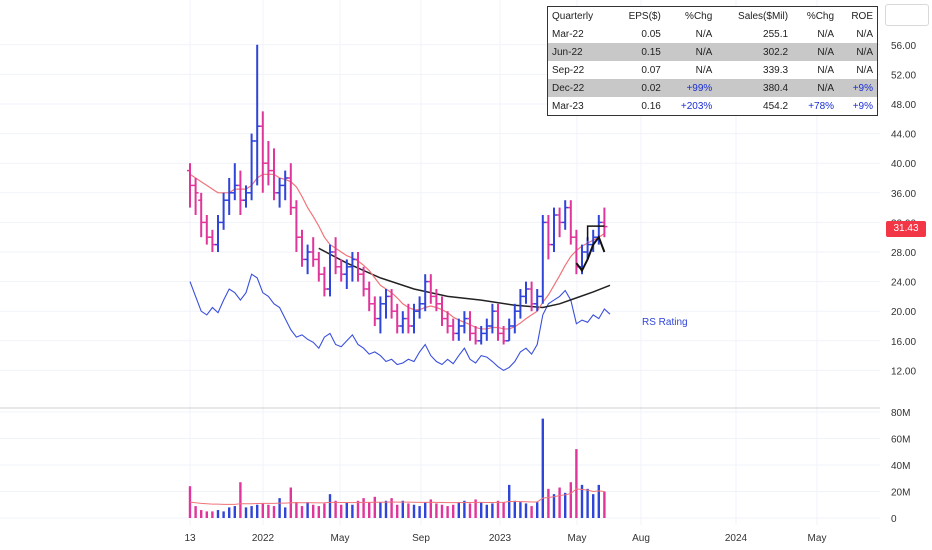 This screenshot has height=550, width=932. I want to click on header-eps-change: %Chg, so click(699, 16).